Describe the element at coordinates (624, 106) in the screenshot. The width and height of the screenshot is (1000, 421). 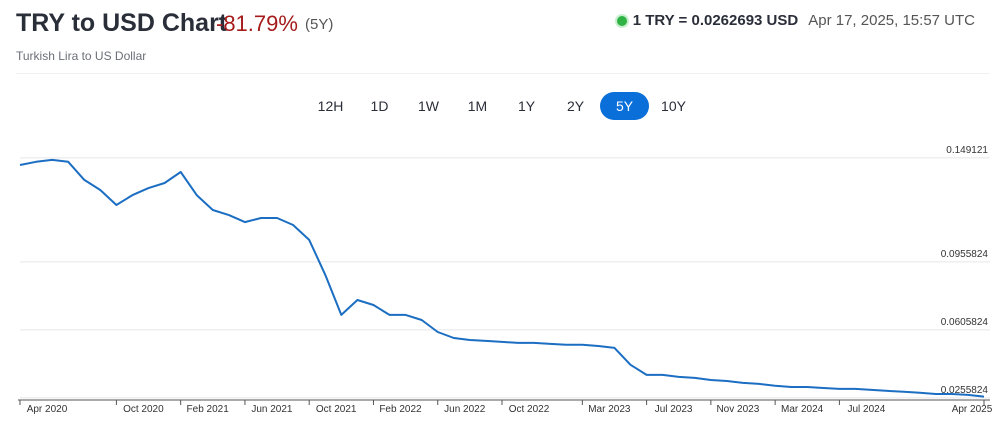
I see `range-button: 5Y` at that location.